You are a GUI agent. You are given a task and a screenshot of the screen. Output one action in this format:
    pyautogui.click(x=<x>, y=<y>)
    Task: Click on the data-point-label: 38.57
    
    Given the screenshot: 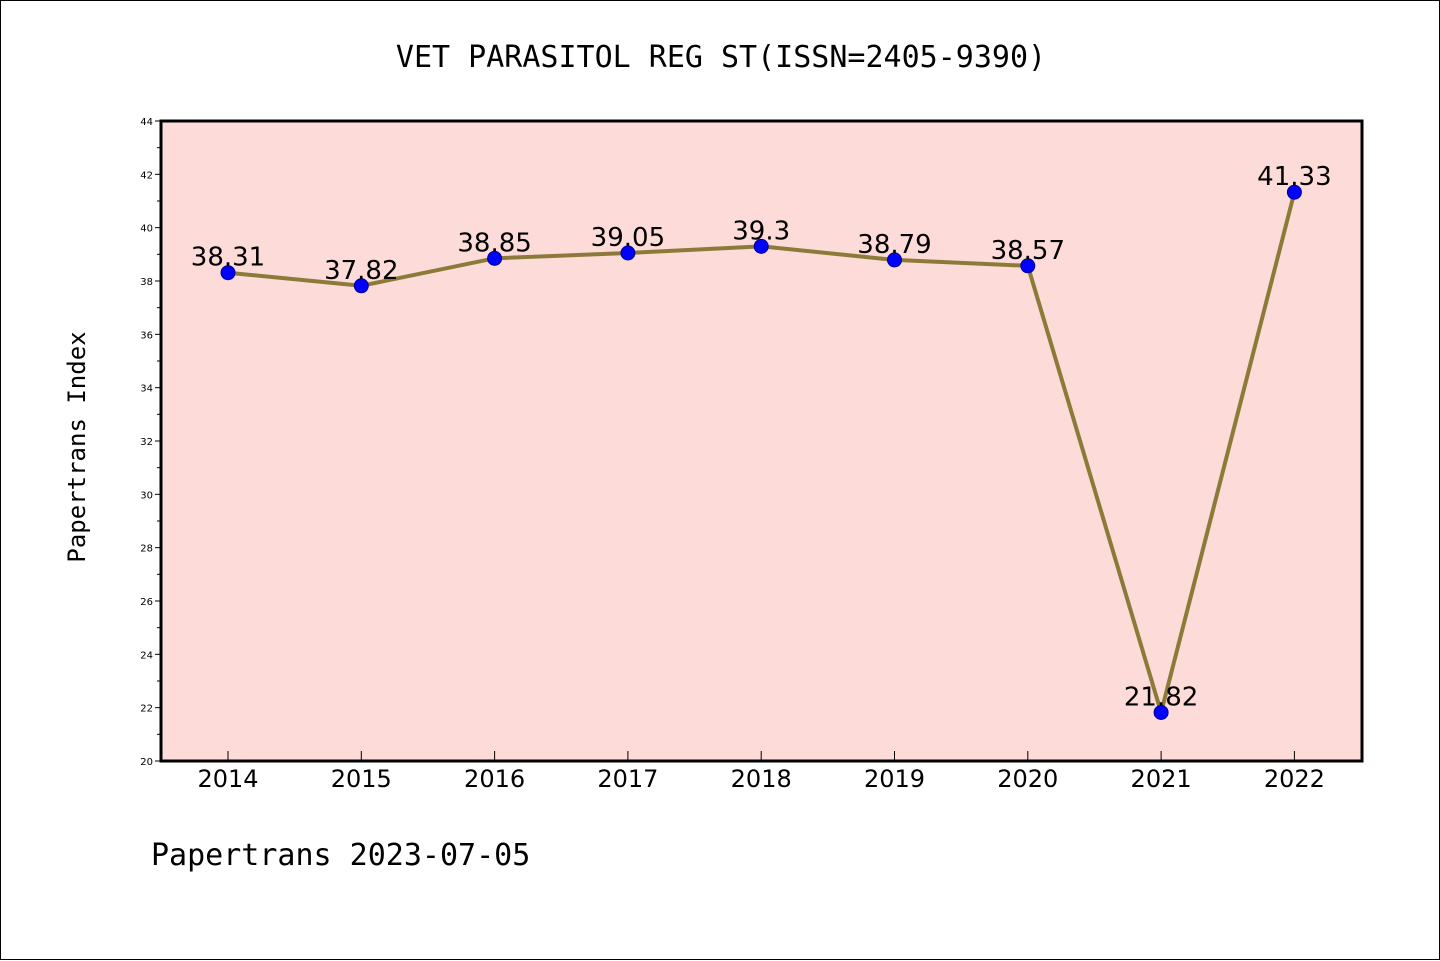 What is the action you would take?
    pyautogui.click(x=1028, y=251)
    